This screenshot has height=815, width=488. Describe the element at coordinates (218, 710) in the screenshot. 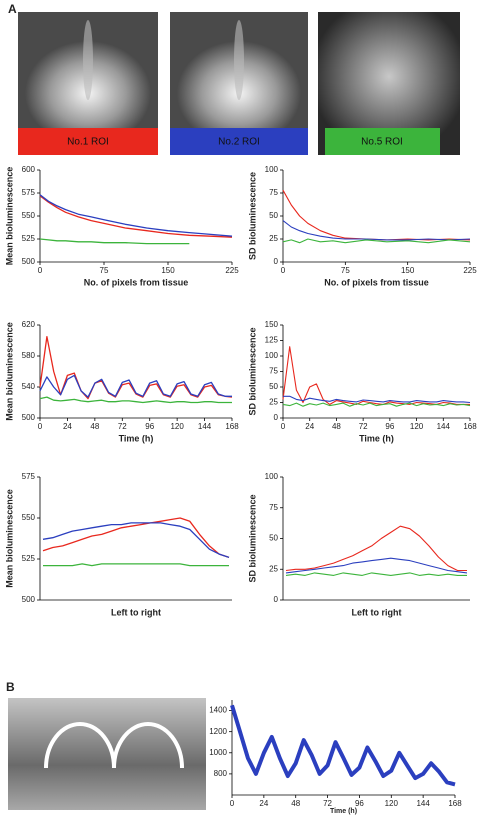

I see `y-tick-label: 1400` at that location.